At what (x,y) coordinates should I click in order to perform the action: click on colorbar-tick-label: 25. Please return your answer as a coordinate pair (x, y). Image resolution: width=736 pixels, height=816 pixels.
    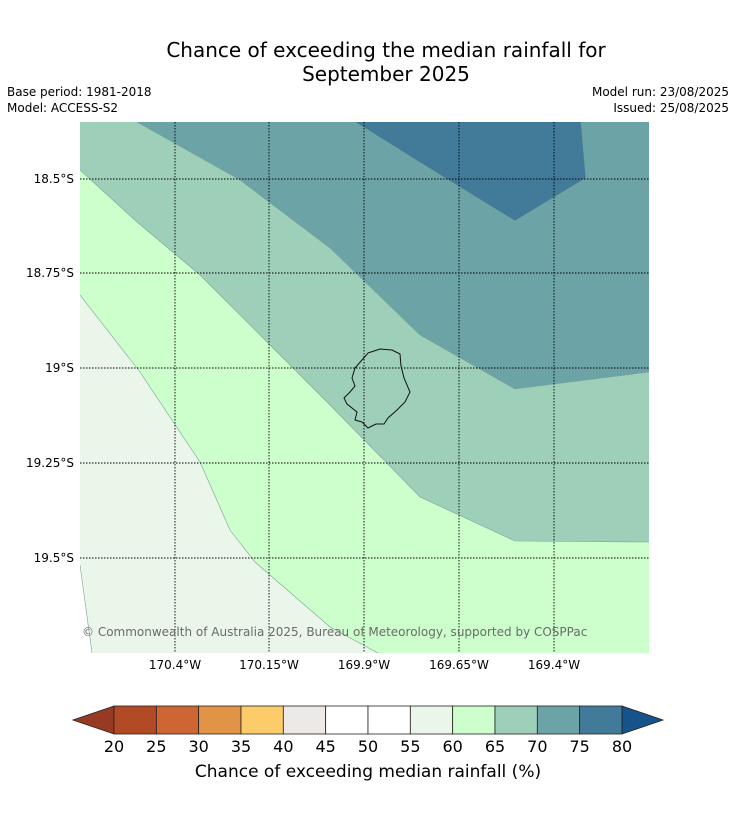
    Looking at the image, I should click on (156, 746).